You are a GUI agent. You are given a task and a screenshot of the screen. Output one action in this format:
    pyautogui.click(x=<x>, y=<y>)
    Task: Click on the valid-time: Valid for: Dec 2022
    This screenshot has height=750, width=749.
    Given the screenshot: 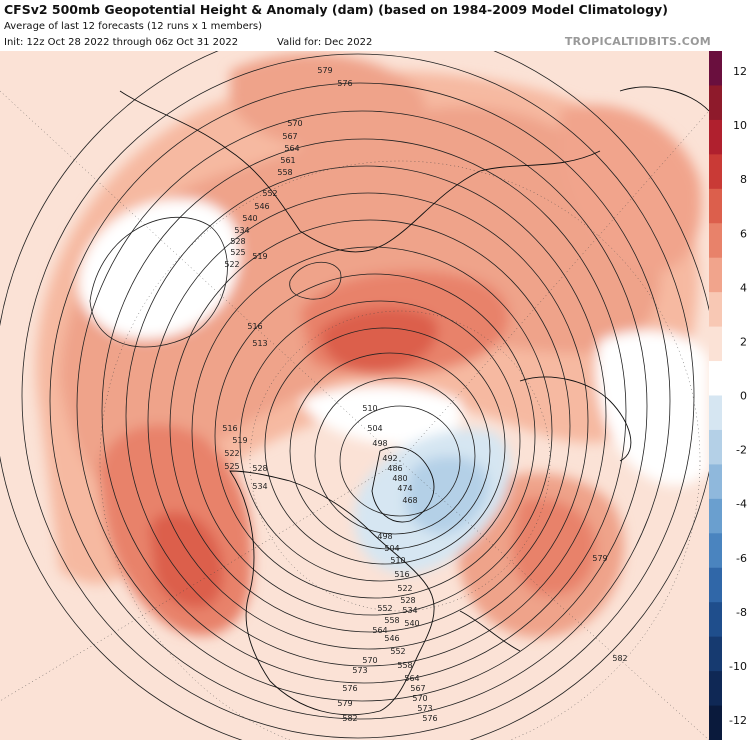 What is the action you would take?
    pyautogui.click(x=325, y=42)
    